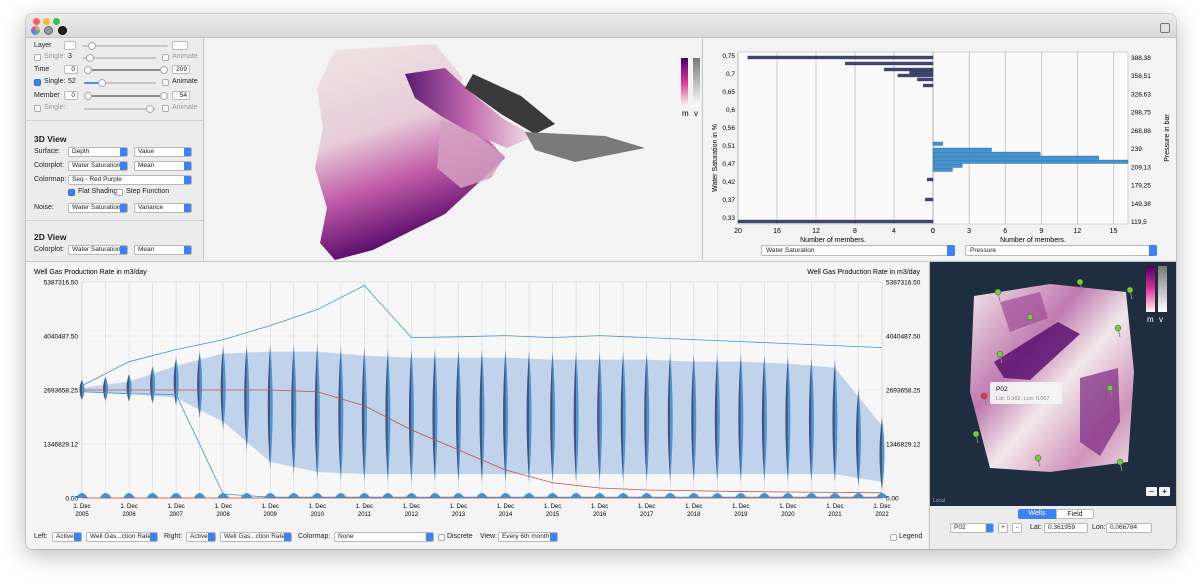 This screenshot has height=582, width=1200. I want to click on right-mode-select: Active, so click(201, 537).